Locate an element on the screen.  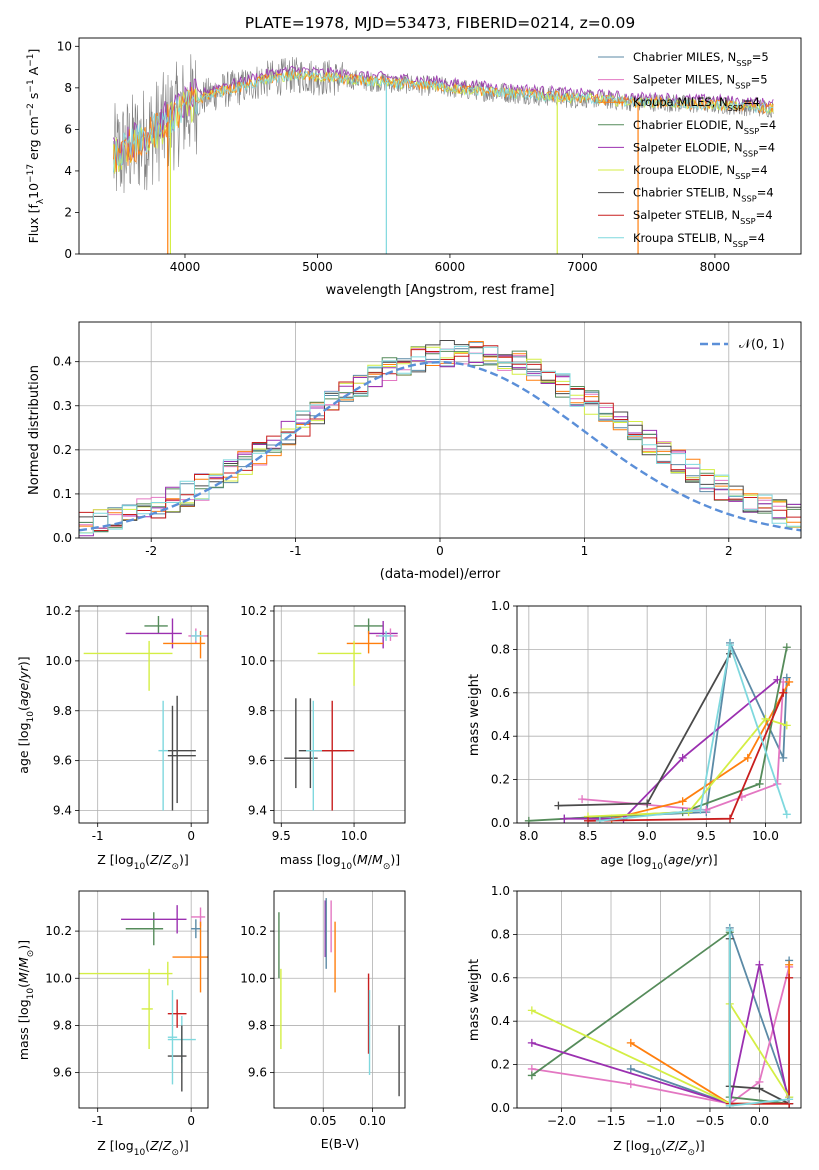
x-tick-label: 0.0 is located at coordinates (759, 1121).